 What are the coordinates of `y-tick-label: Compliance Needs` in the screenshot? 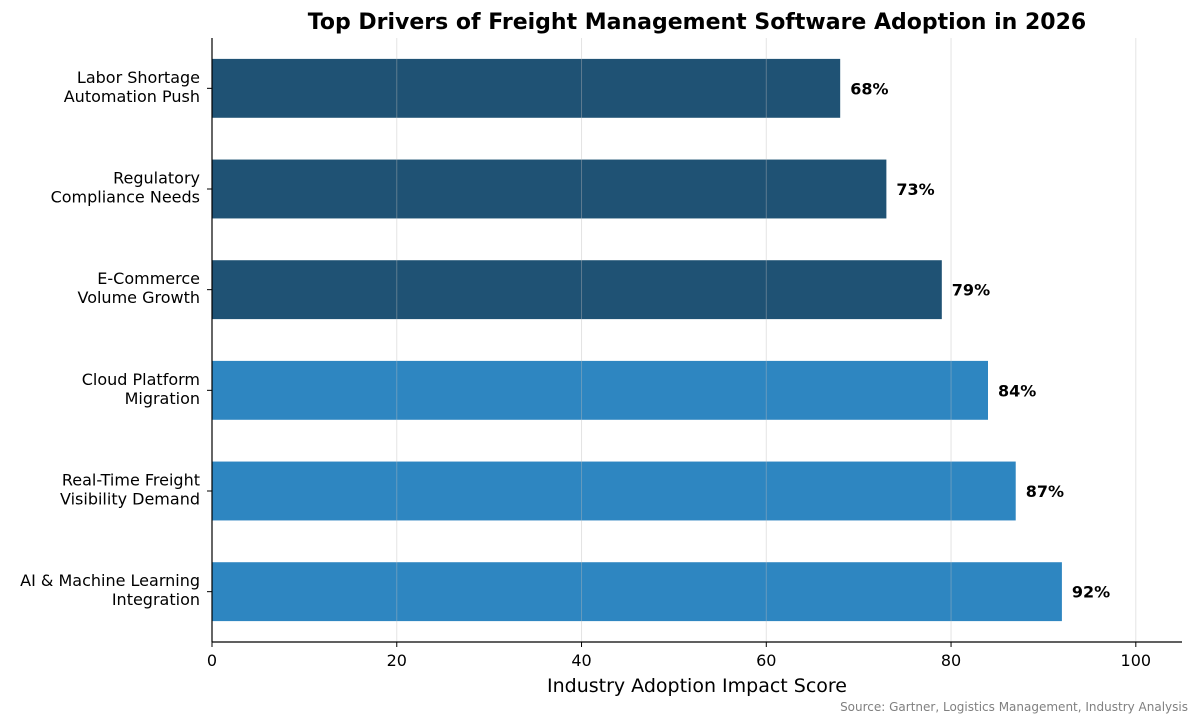 It's located at (125, 197).